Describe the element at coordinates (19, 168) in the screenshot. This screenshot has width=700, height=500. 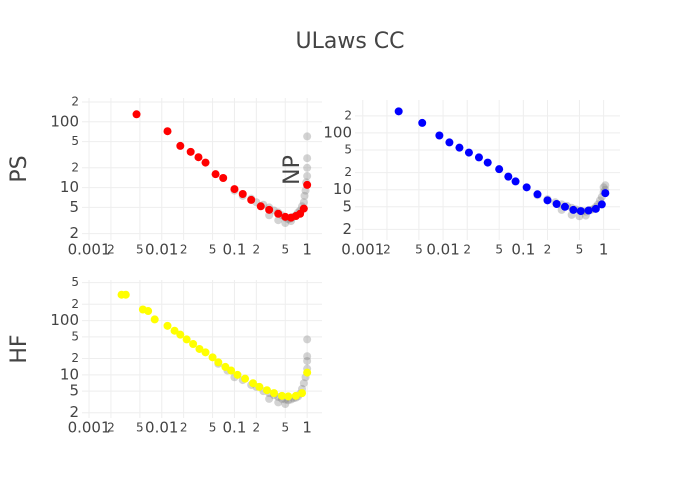
I see `y-axis-label: PS` at that location.